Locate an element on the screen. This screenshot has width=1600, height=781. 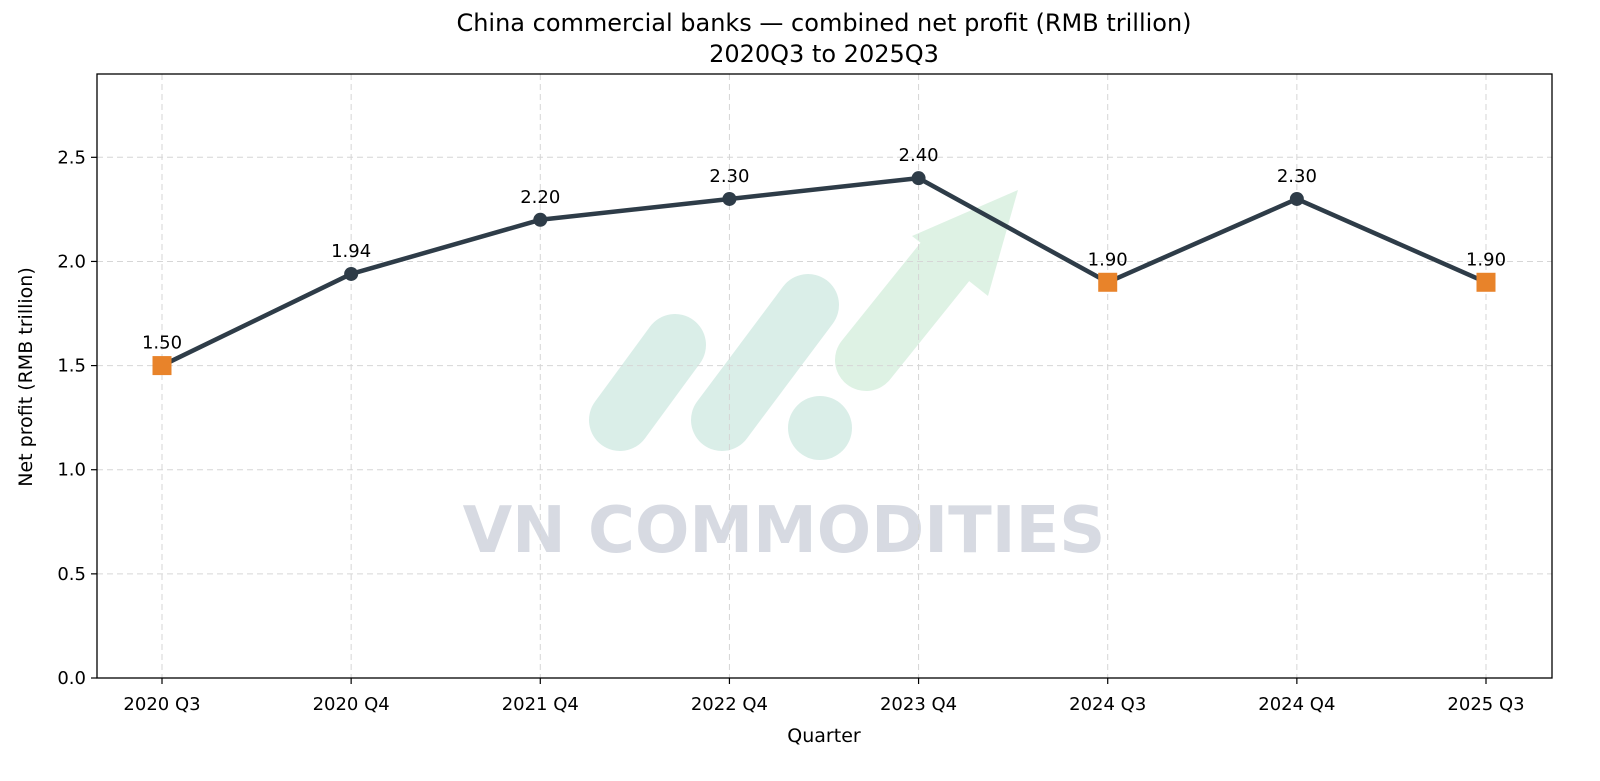
x-tick-label: 2020 Q3 is located at coordinates (161, 704).